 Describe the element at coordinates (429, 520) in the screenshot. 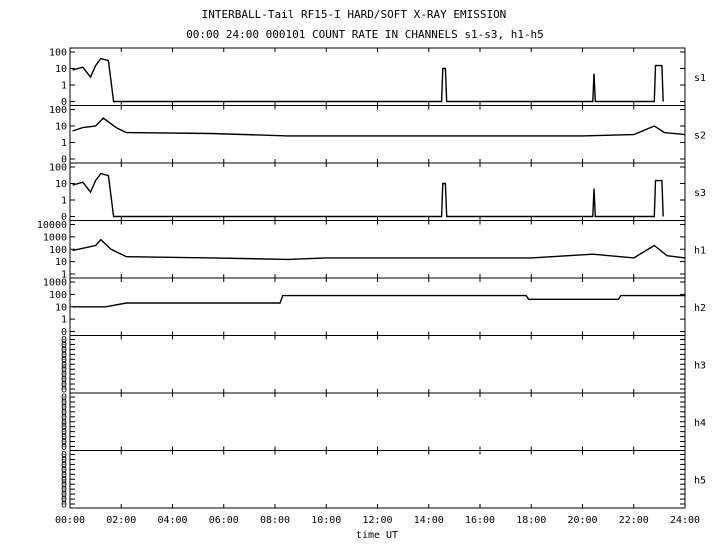

I see `x-tick-label: 14:00` at that location.